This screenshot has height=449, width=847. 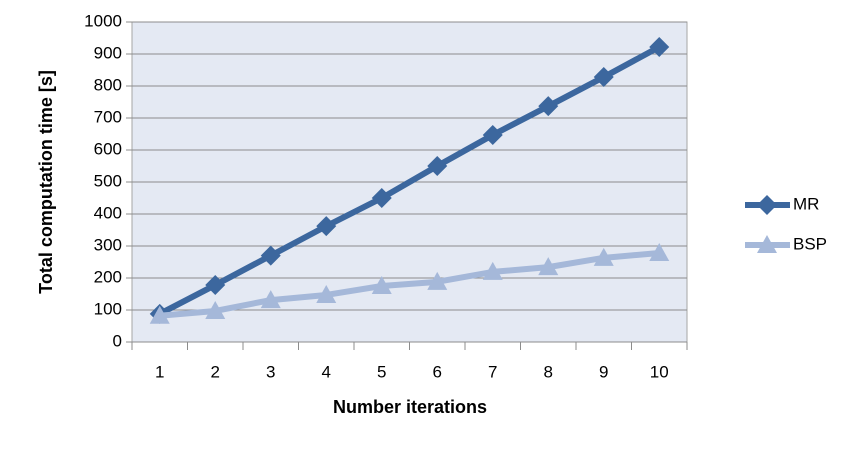 I want to click on x-tick-label: 8, so click(x=548, y=371).